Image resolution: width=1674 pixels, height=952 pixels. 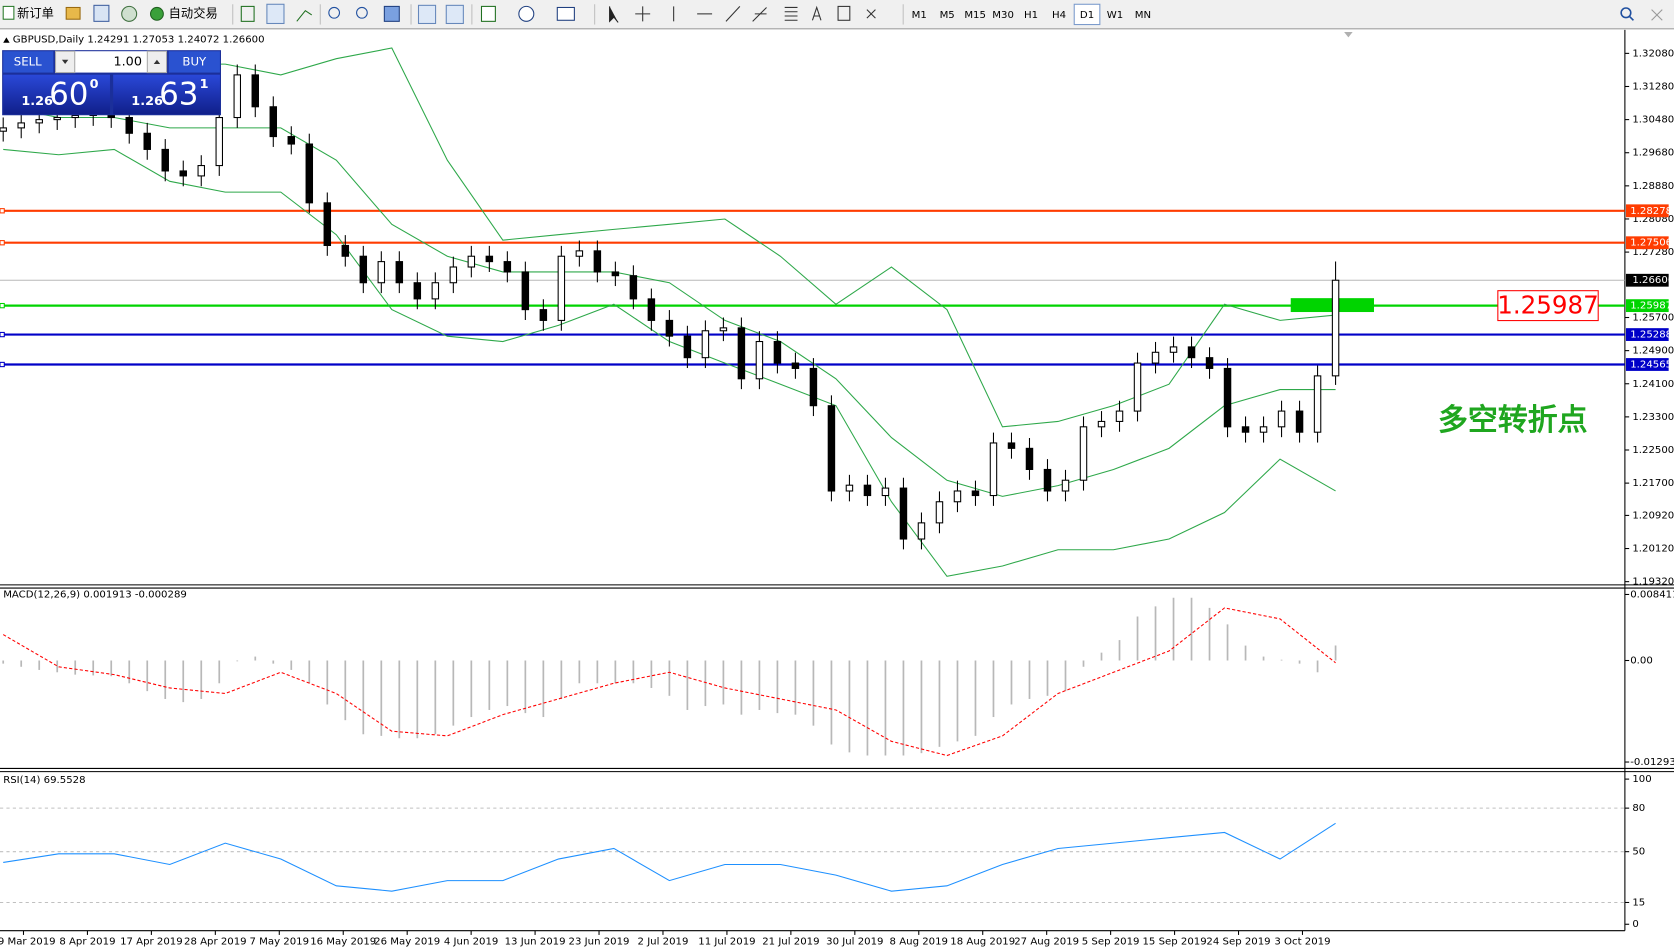 I want to click on x-tick-label: 24 Sep 2019, so click(x=1238, y=941).